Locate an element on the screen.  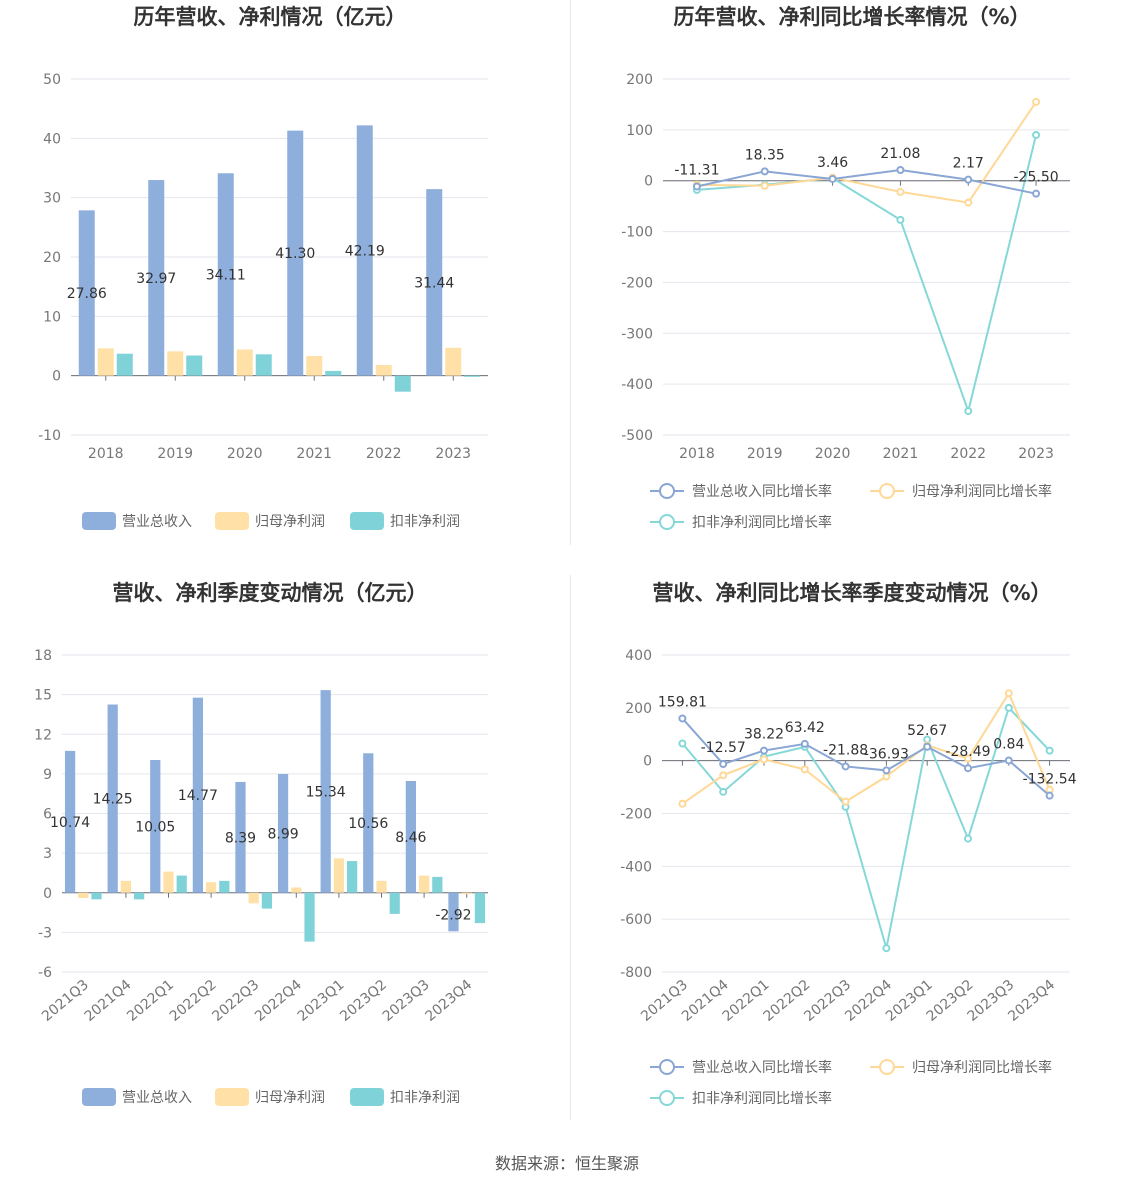
y-tick-label: 100 is located at coordinates (639, 131).